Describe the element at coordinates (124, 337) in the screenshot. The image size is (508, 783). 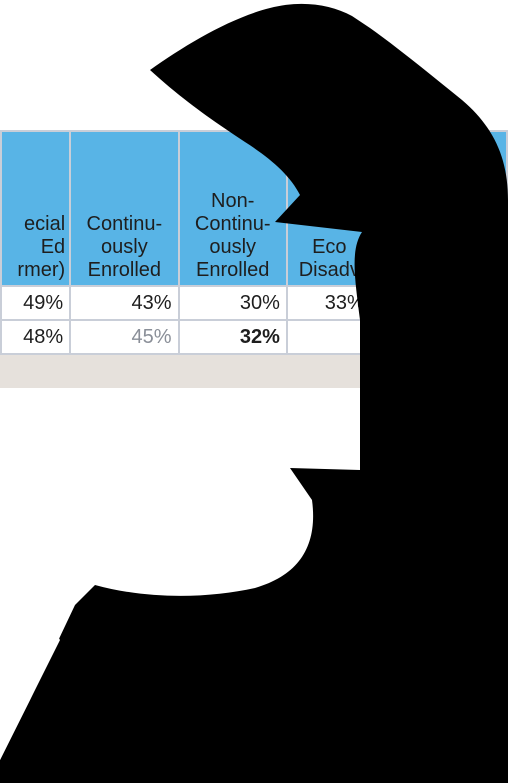
I see `cell: 45%` at that location.